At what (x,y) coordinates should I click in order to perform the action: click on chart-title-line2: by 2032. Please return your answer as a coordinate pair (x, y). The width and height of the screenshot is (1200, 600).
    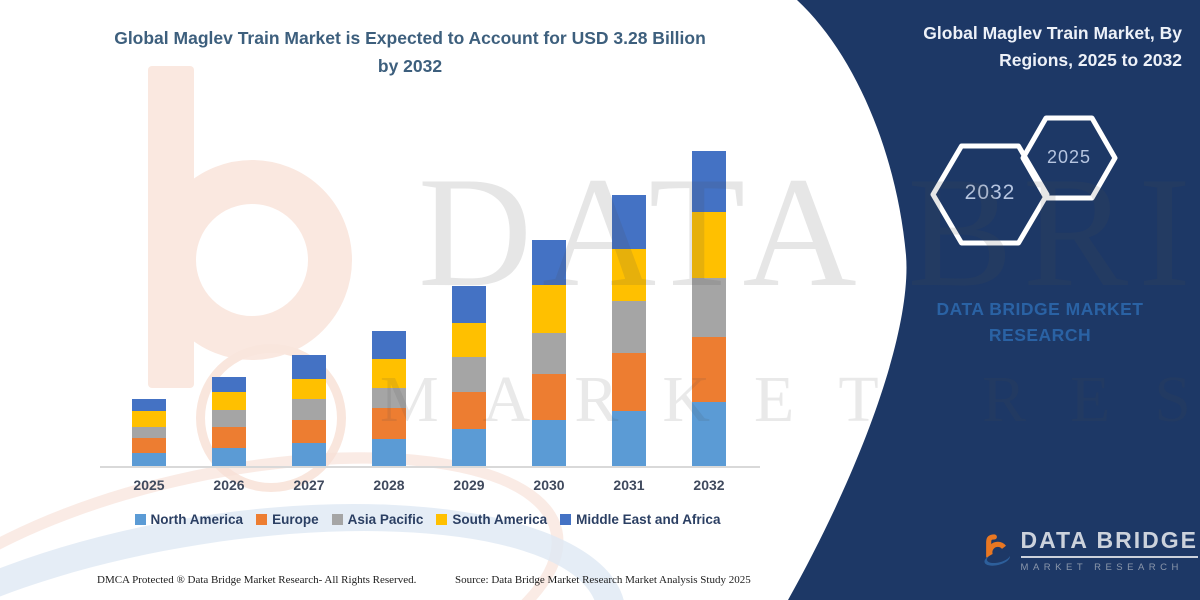
    Looking at the image, I should click on (410, 66).